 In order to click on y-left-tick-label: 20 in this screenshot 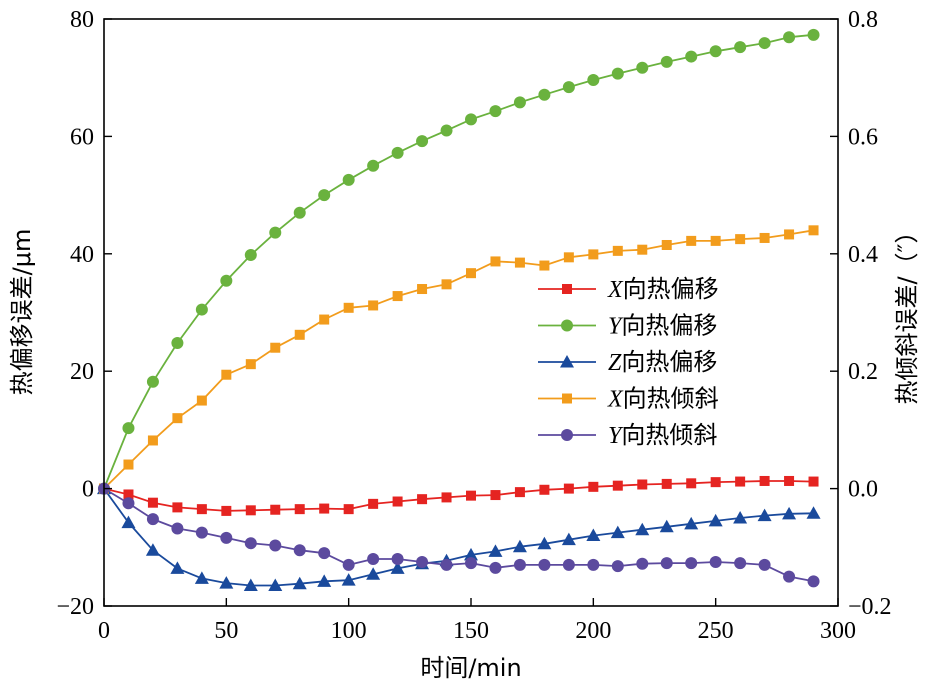, I will do `click(82, 372)`.